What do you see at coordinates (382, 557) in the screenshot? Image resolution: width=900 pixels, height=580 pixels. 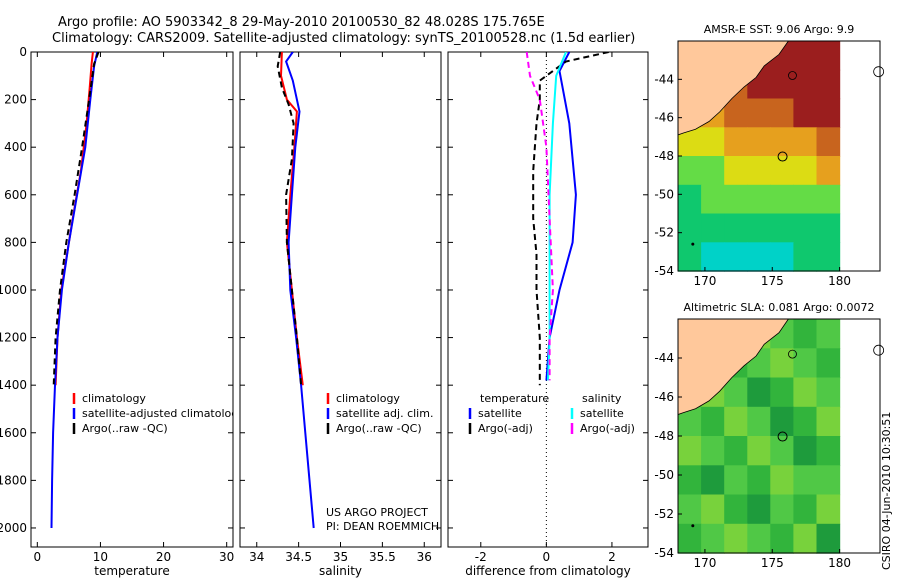 I see `x-tick-label: 35.5` at bounding box center [382, 557].